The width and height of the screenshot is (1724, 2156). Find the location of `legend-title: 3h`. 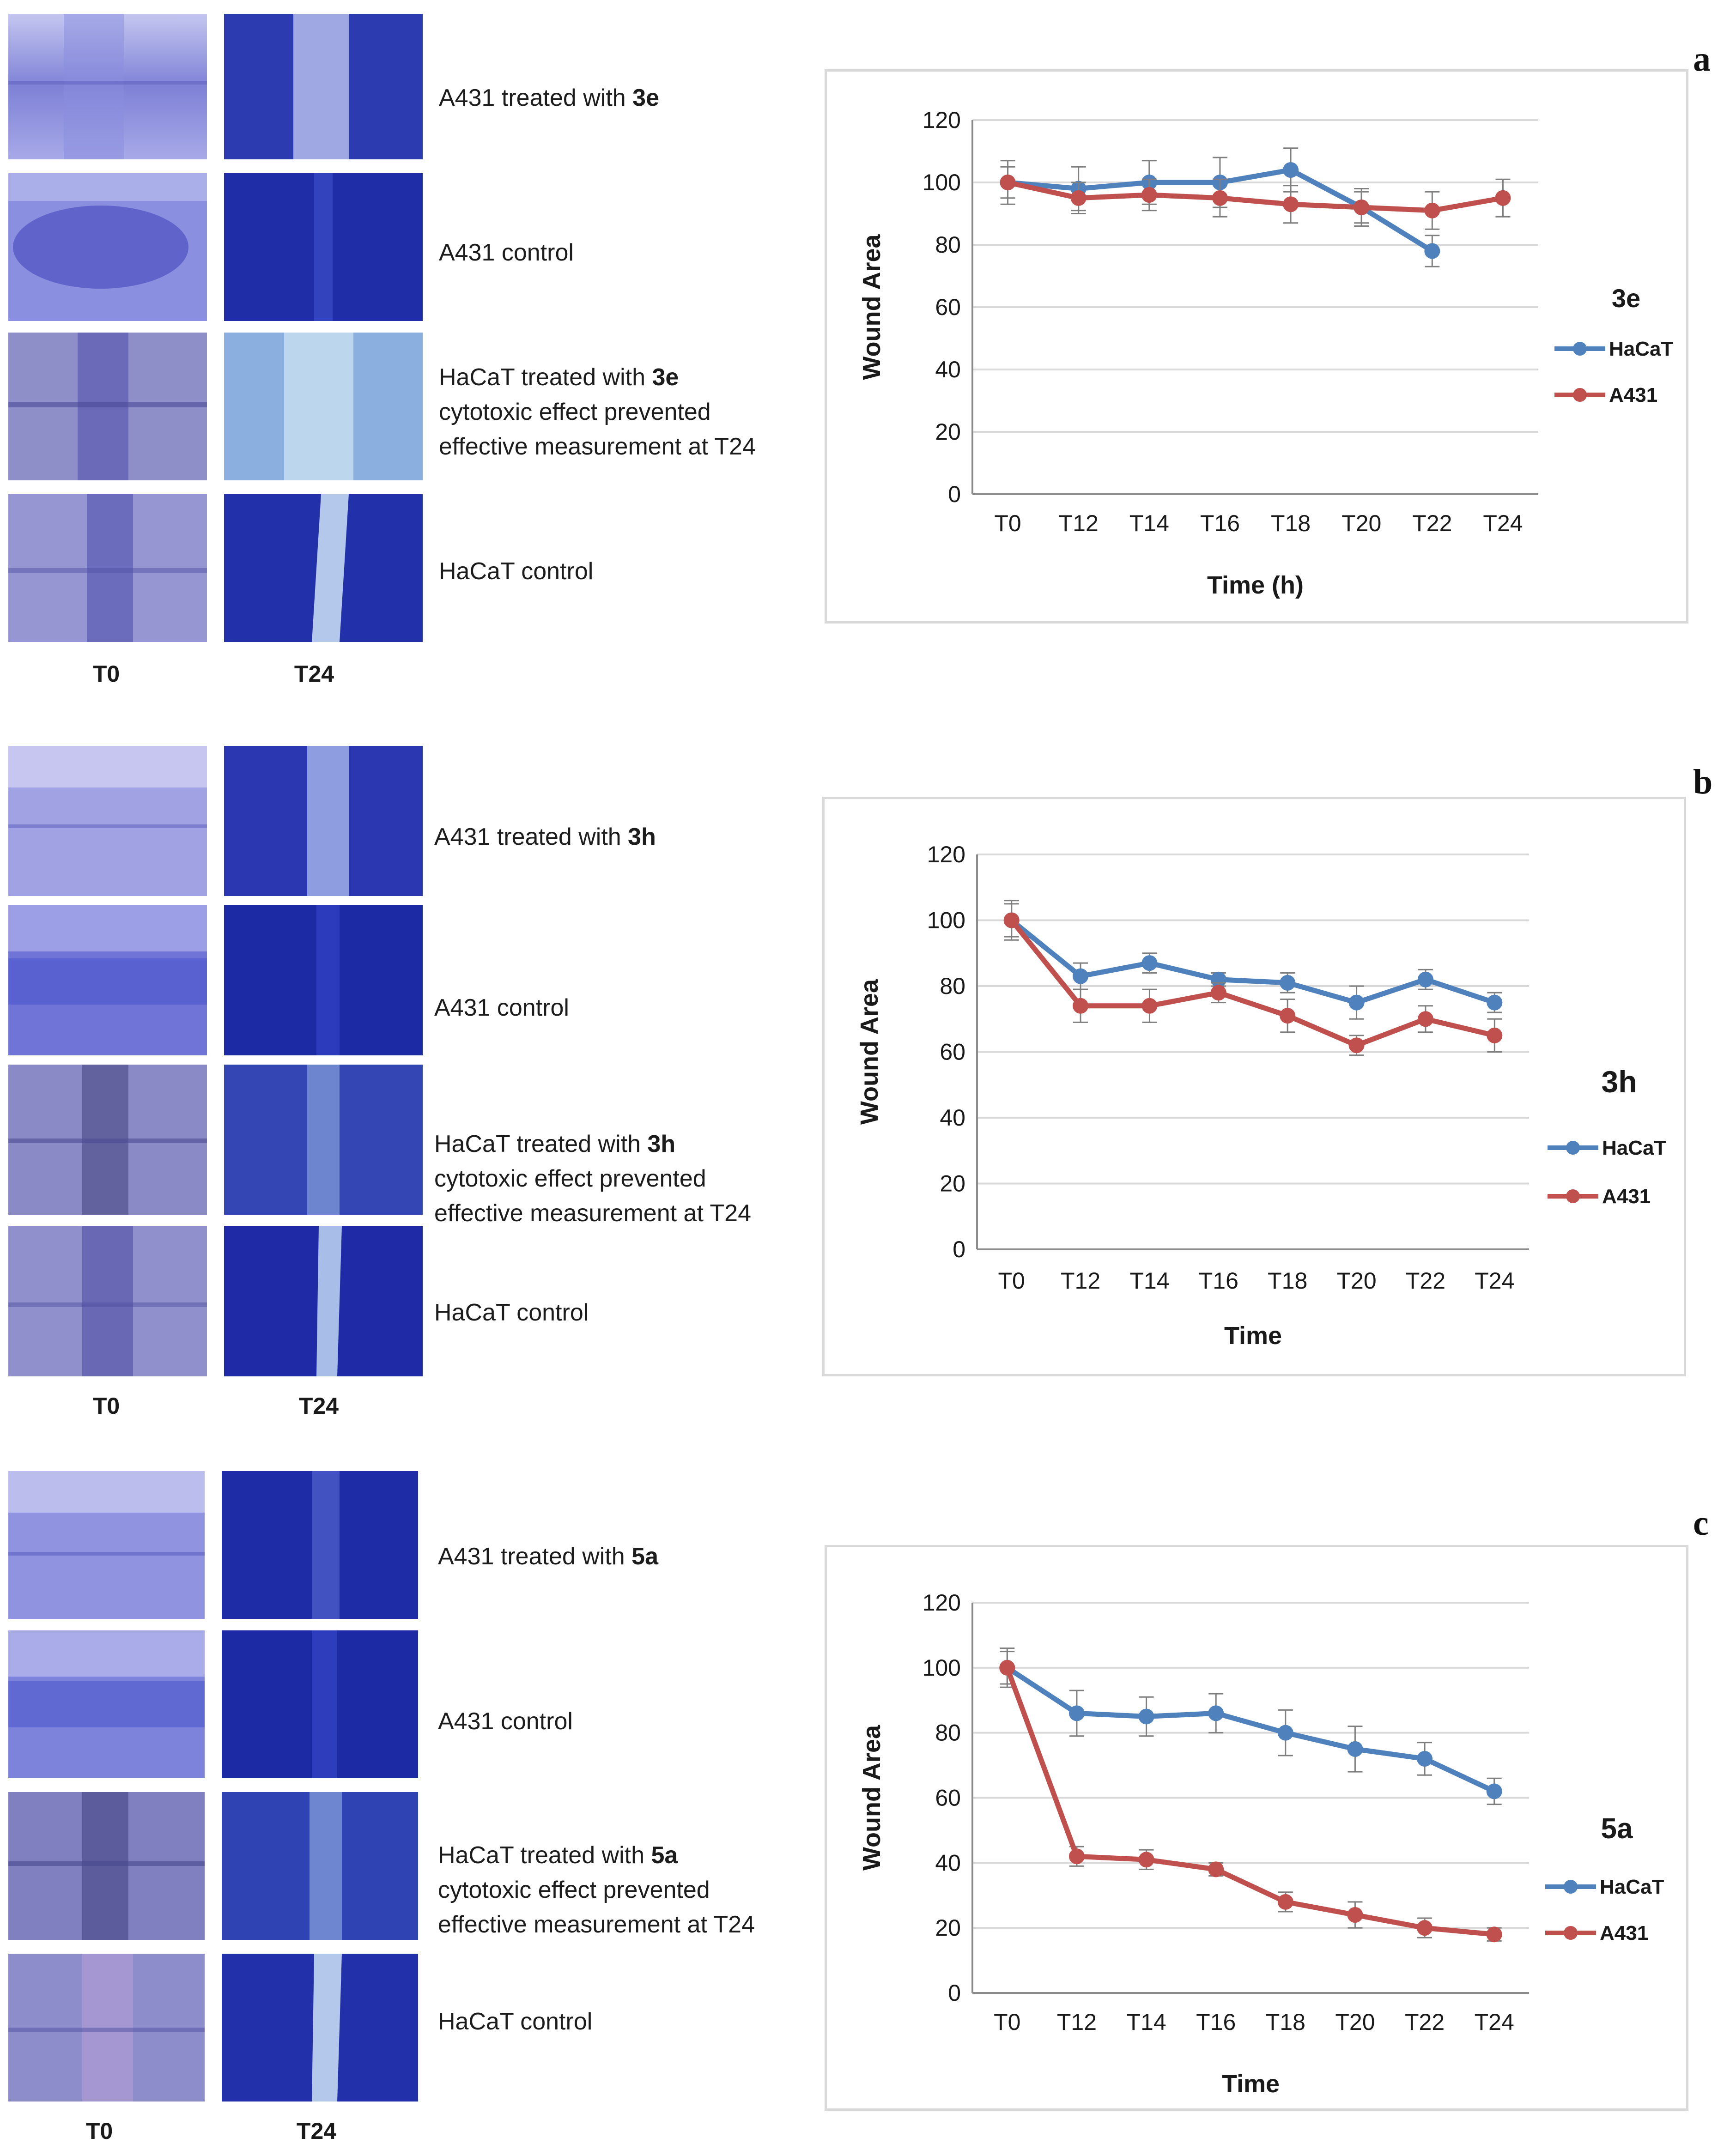

legend-title: 3h is located at coordinates (1619, 1082).